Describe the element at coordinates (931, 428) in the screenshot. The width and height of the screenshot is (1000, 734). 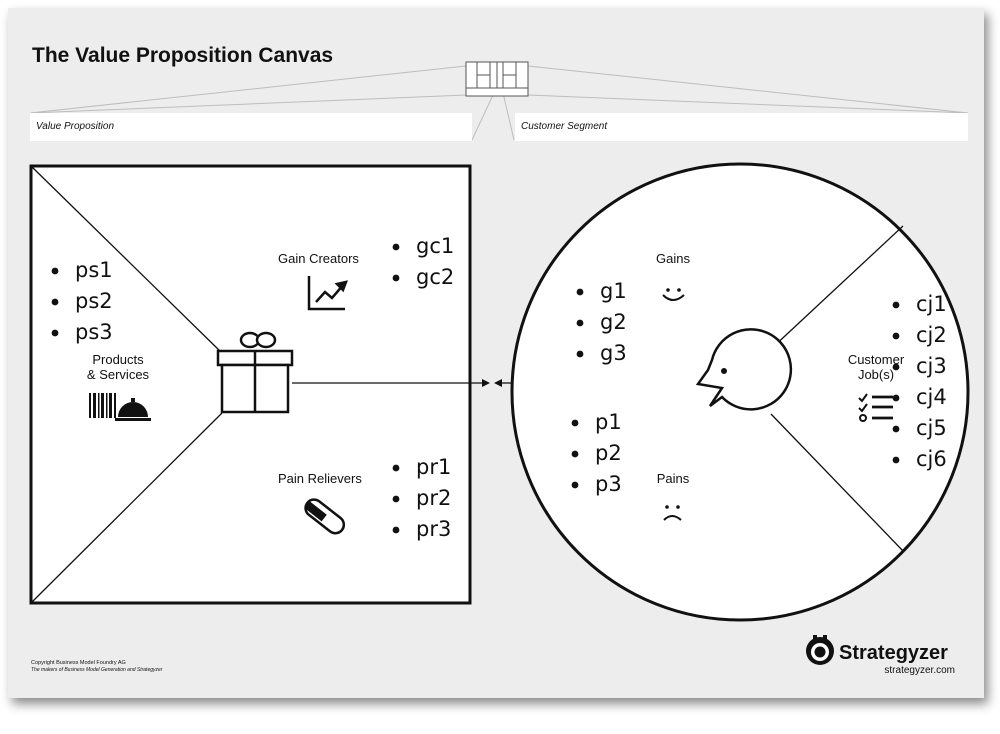
I see `list-item: cj5` at that location.